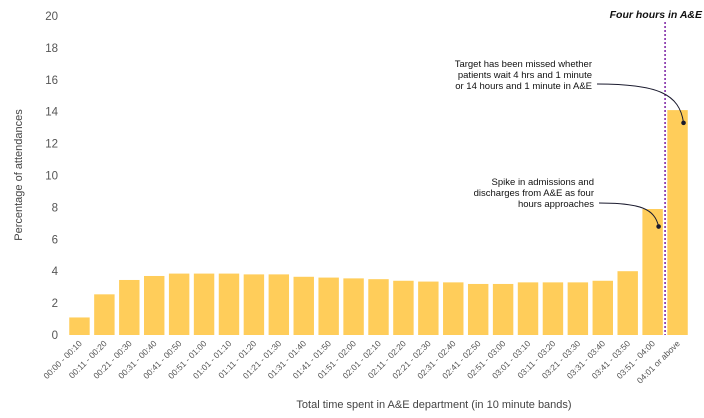 Image resolution: width=704 pixels, height=418 pixels. What do you see at coordinates (534, 193) in the screenshot?
I see `annotation-text: discharges from A&E as four` at bounding box center [534, 193].